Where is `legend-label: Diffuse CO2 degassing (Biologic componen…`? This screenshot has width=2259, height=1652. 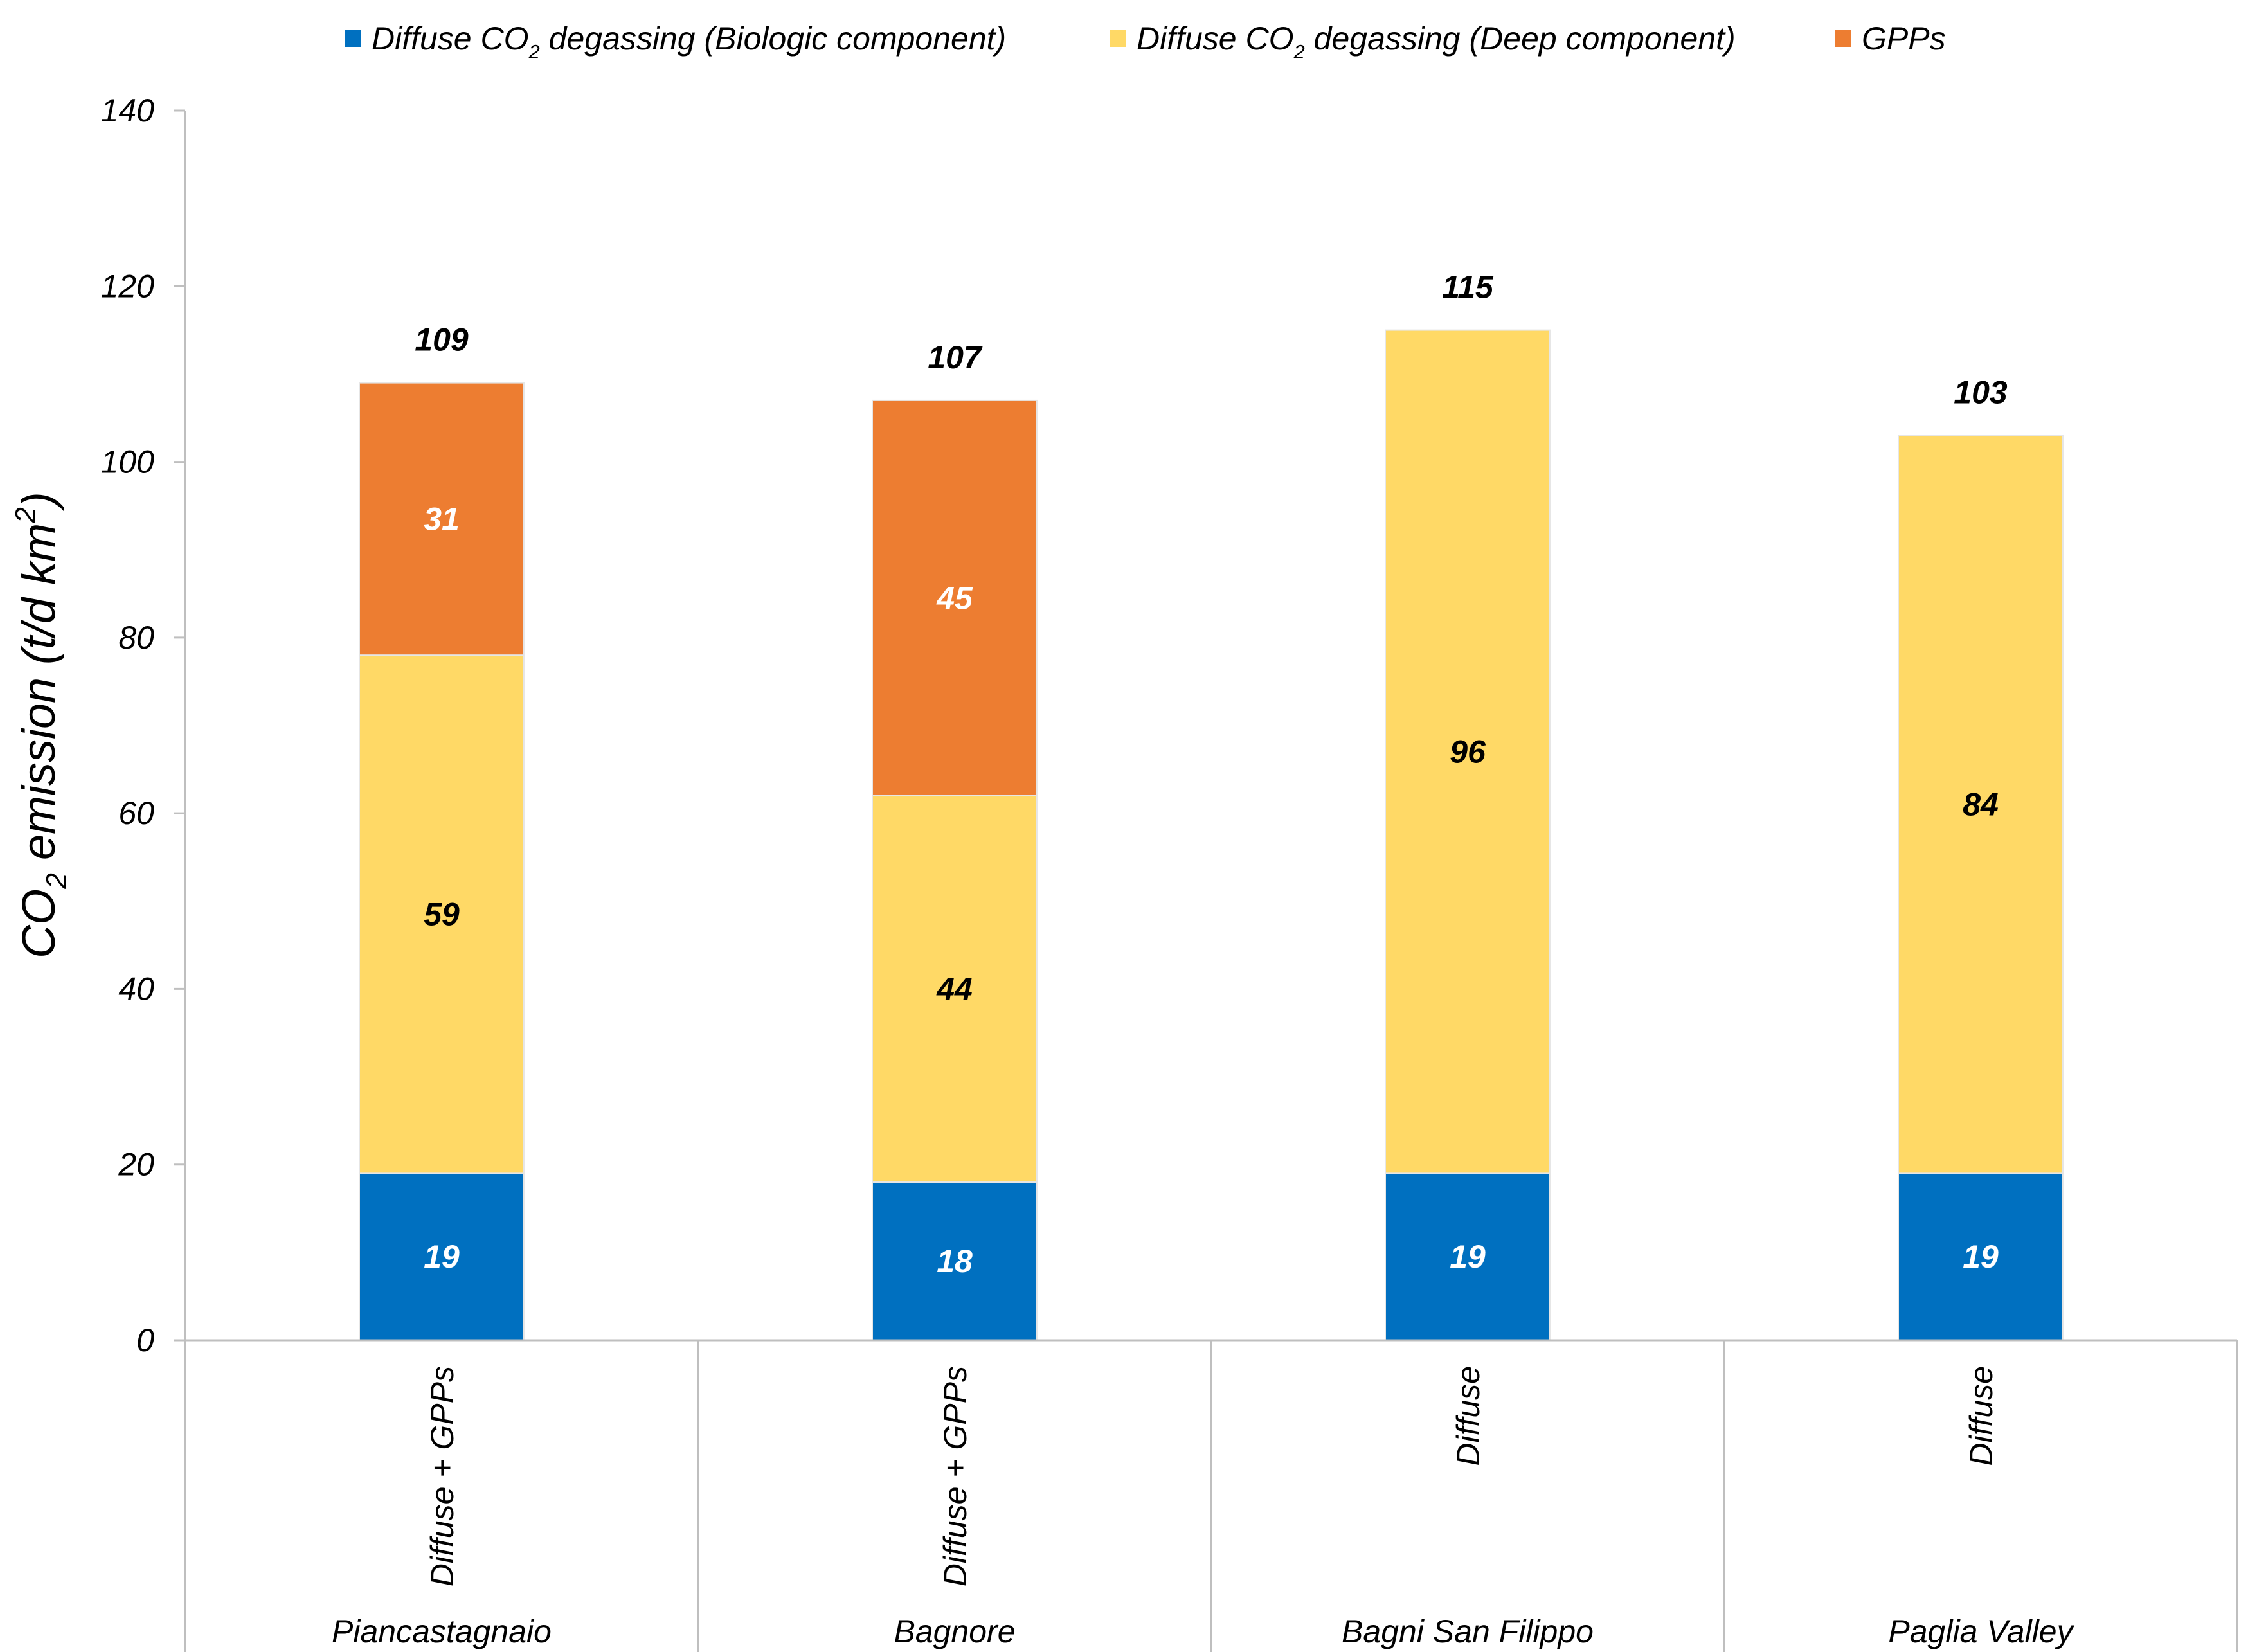
legend-label: Diffuse CO2 degassing (Biologic componen… is located at coordinates (689, 42).